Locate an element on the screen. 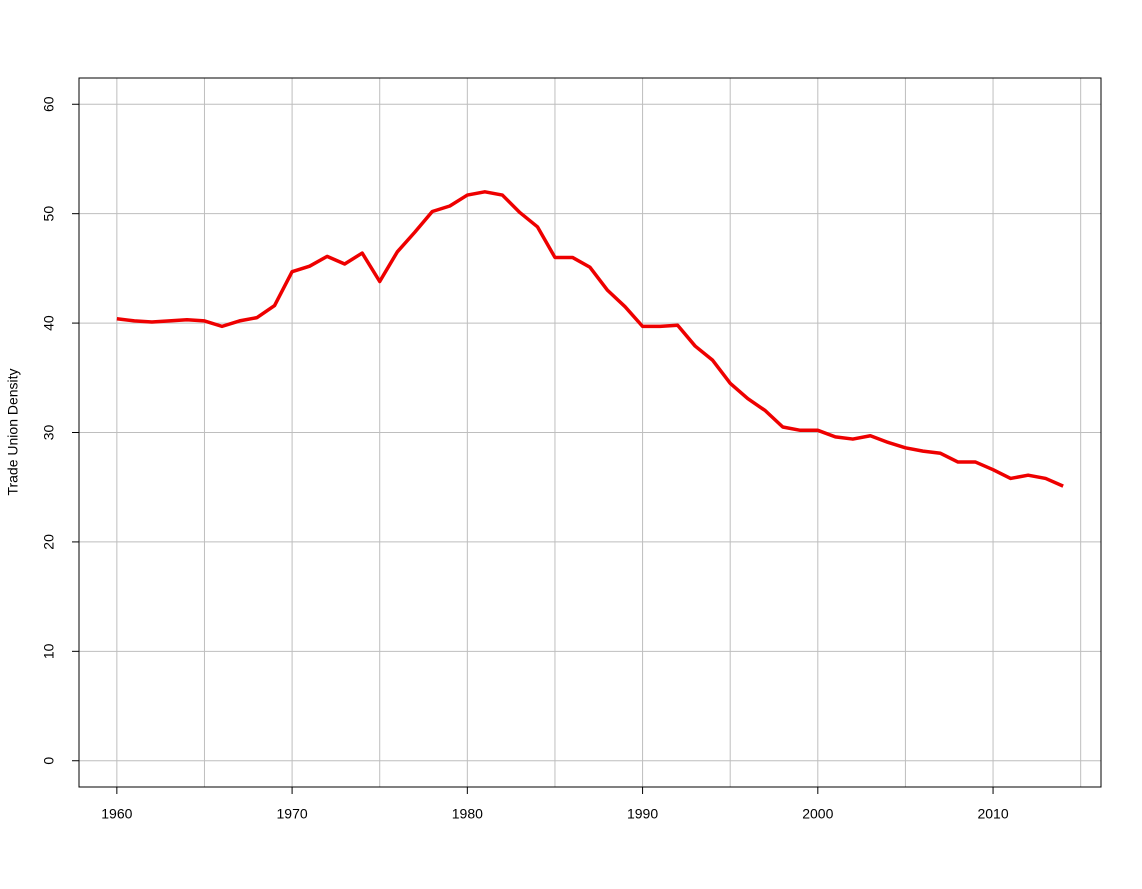  y-tick-label: 30 is located at coordinates (49, 433).